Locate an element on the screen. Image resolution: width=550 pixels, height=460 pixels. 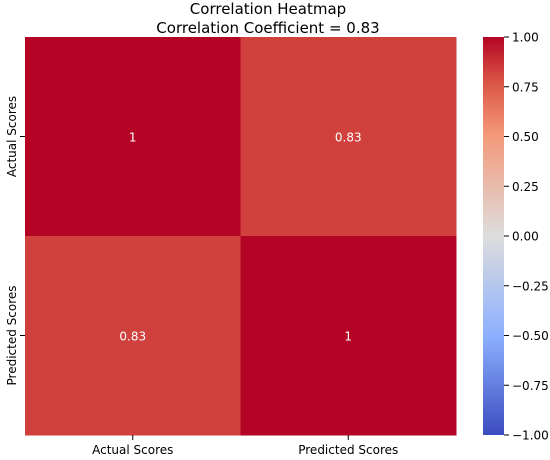
cell-value-label-0-0: 1 is located at coordinates (133, 138).